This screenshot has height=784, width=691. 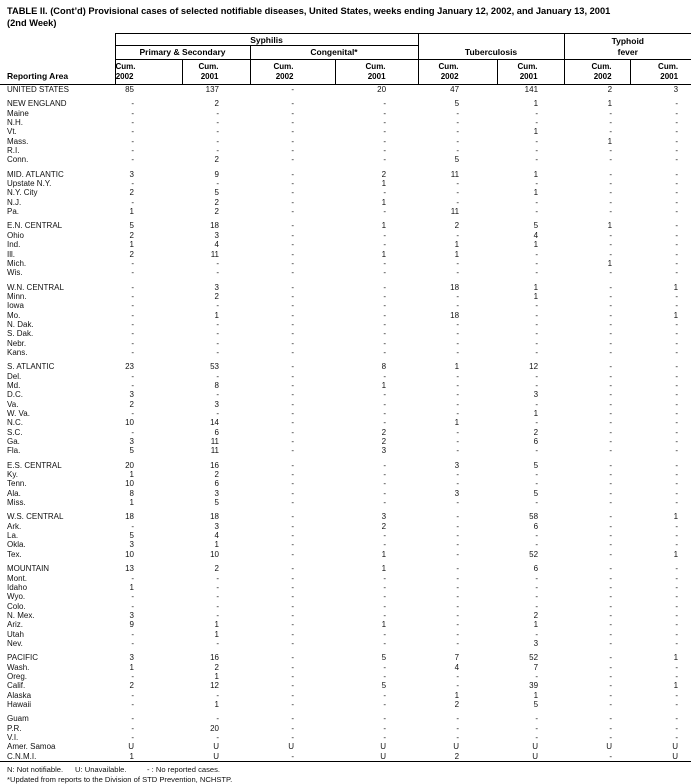 What do you see at coordinates (292, 72) in the screenshot?
I see `column-header-cong-cum-2002: Cum. 2002` at bounding box center [292, 72].